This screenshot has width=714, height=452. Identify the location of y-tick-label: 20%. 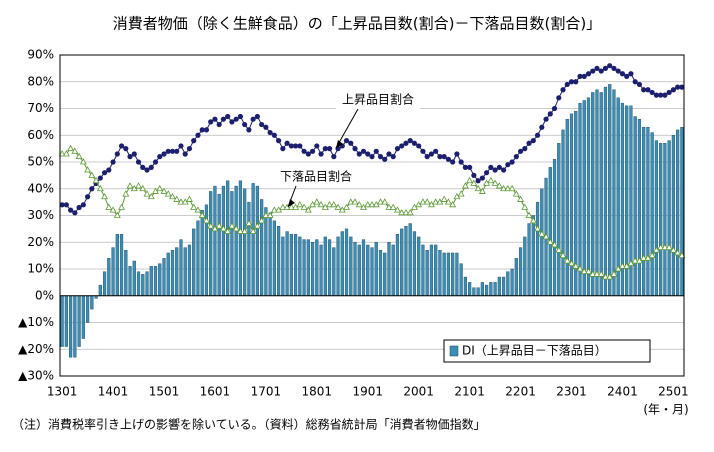
(40, 242).